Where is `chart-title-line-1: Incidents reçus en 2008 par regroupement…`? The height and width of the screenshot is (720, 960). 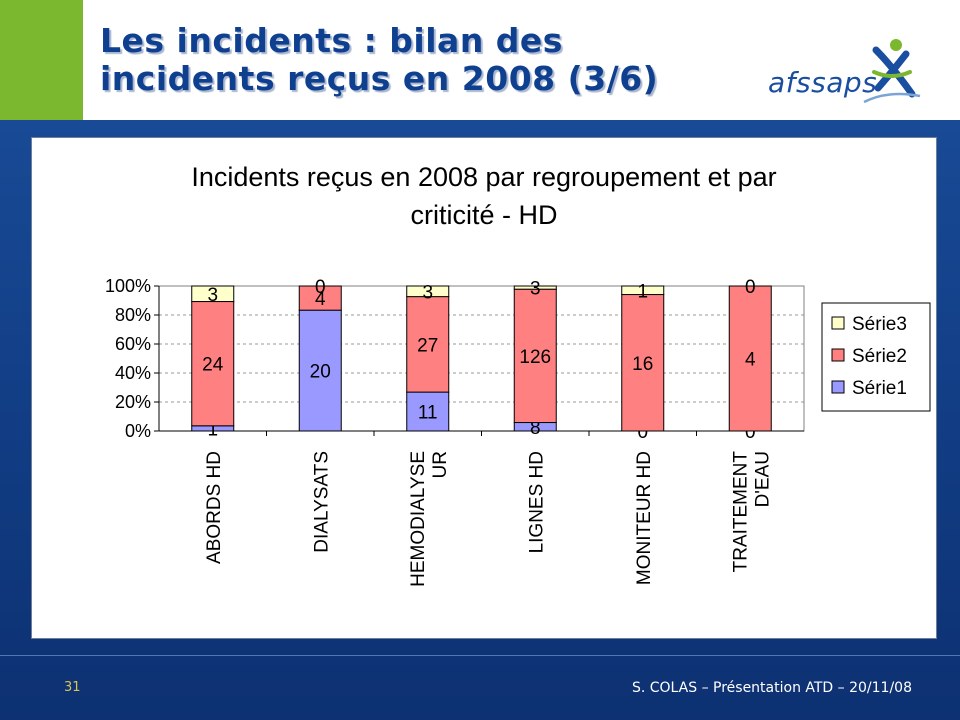 chart-title-line-1: Incidents reçus en 2008 par regroupement… is located at coordinates (483, 177).